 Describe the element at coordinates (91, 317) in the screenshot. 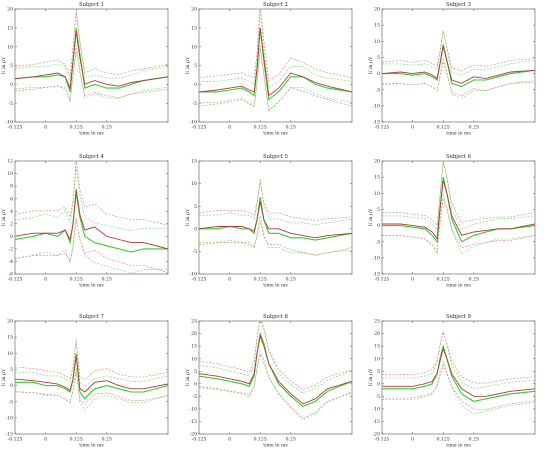

I see `subplot-title: Subject 7` at that location.